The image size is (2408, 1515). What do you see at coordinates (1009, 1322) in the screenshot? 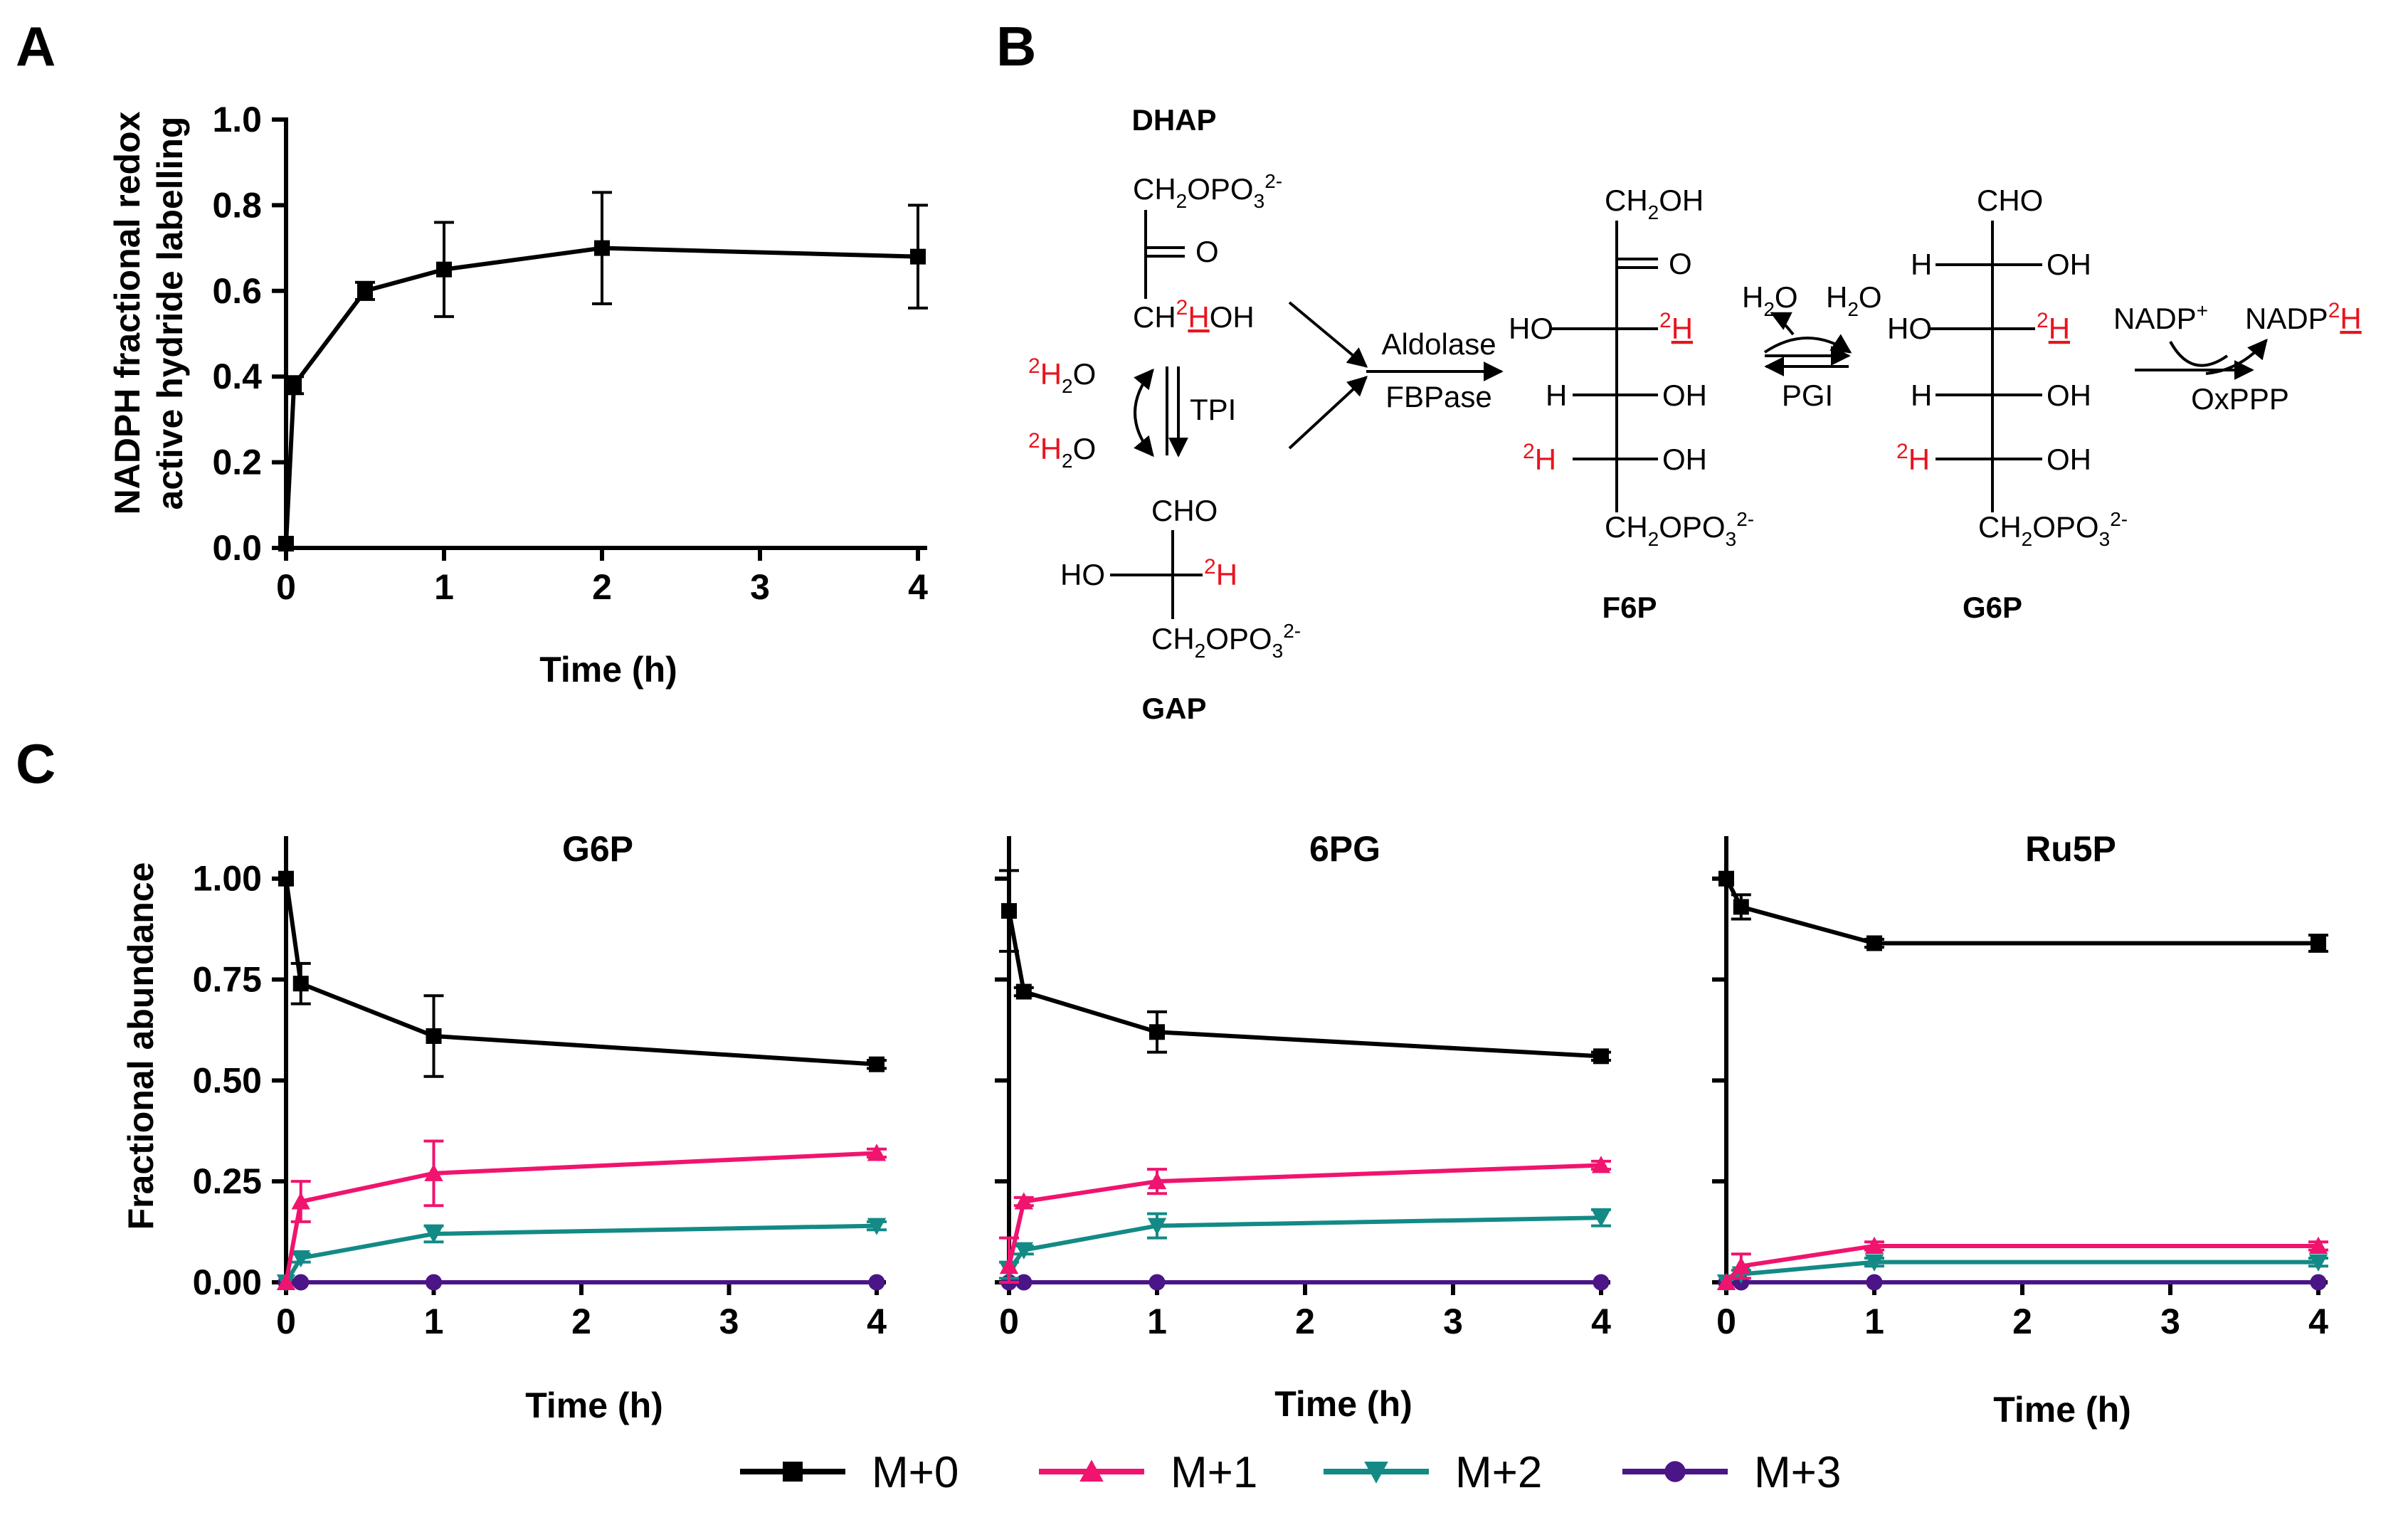
I see `chartC2-xtick-label: 0` at bounding box center [1009, 1322].